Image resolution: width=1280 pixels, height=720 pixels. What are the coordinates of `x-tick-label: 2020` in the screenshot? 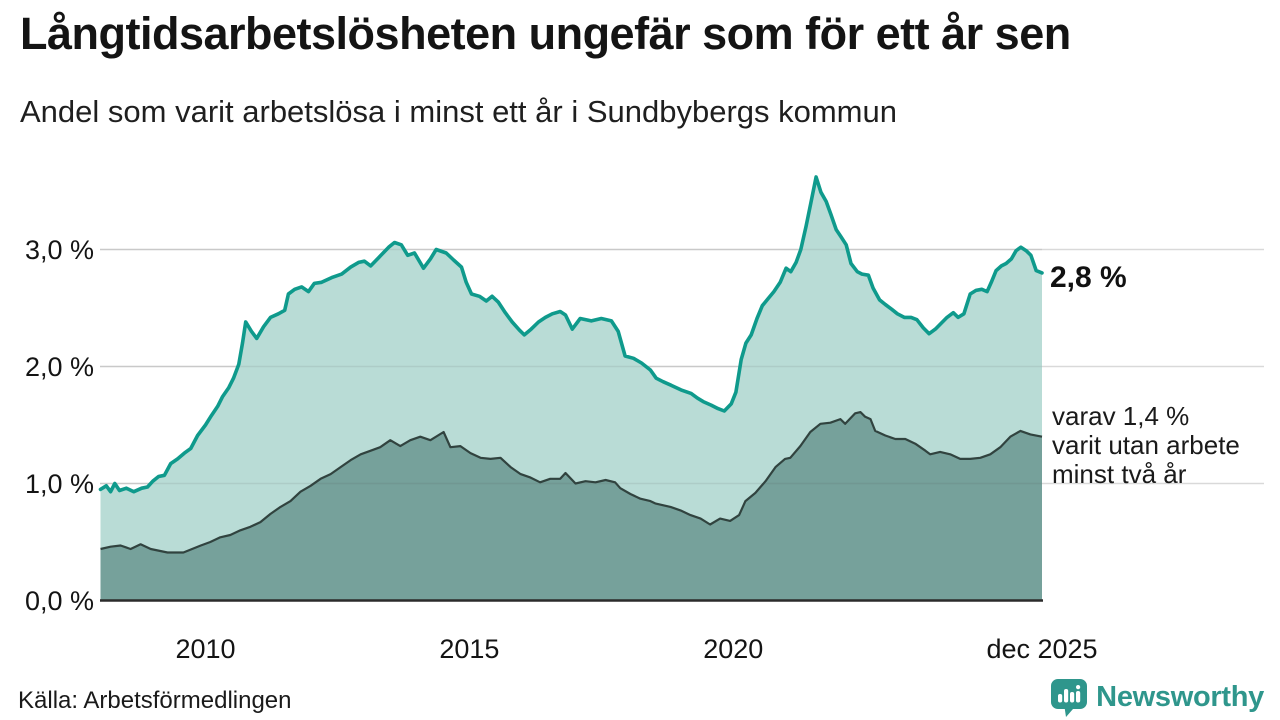 It's located at (733, 649).